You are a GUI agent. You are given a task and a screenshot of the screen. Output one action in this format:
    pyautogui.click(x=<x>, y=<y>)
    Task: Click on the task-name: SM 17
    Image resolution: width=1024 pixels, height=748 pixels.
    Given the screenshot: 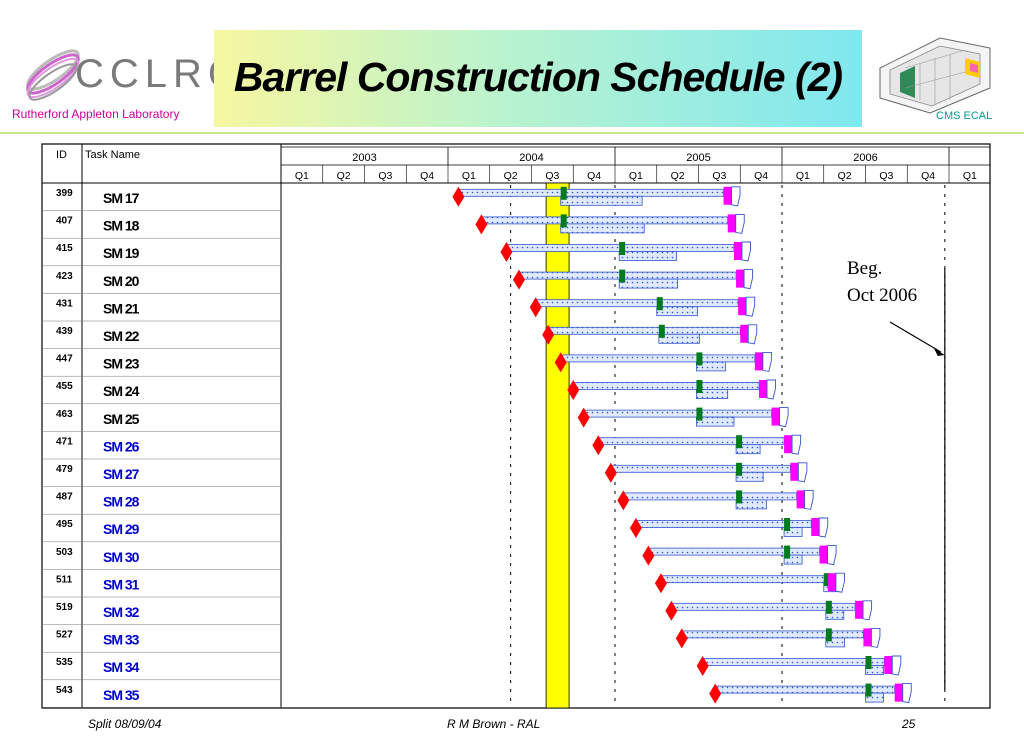 What is the action you would take?
    pyautogui.click(x=121, y=198)
    